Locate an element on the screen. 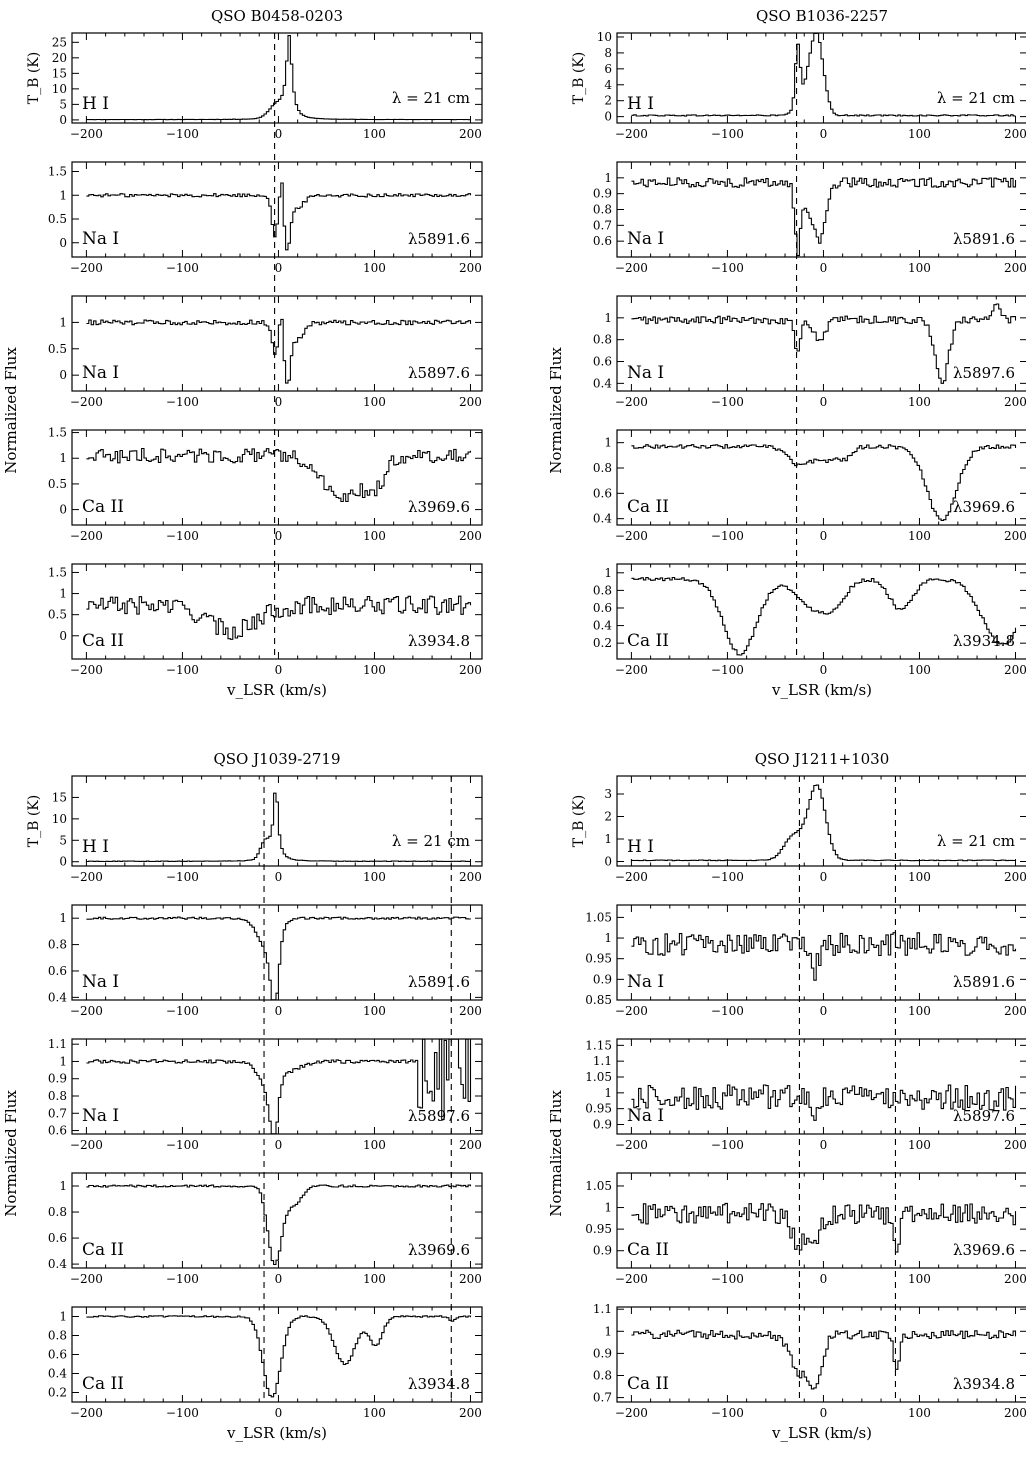  y-tick-label: 0.2 is located at coordinates (57, 1393).